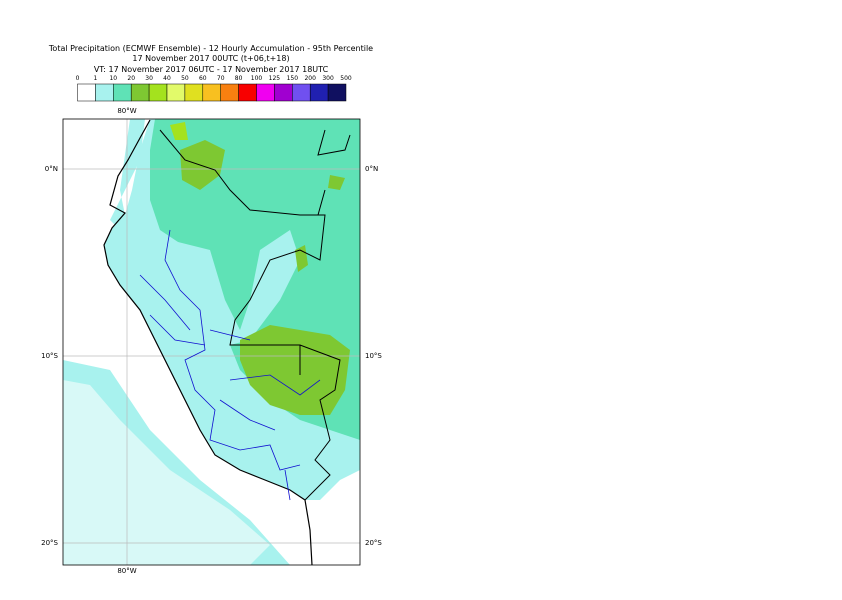 Image resolution: width=842 pixels, height=600 pixels. What do you see at coordinates (113, 78) in the screenshot?
I see `legend-label: 10` at bounding box center [113, 78].